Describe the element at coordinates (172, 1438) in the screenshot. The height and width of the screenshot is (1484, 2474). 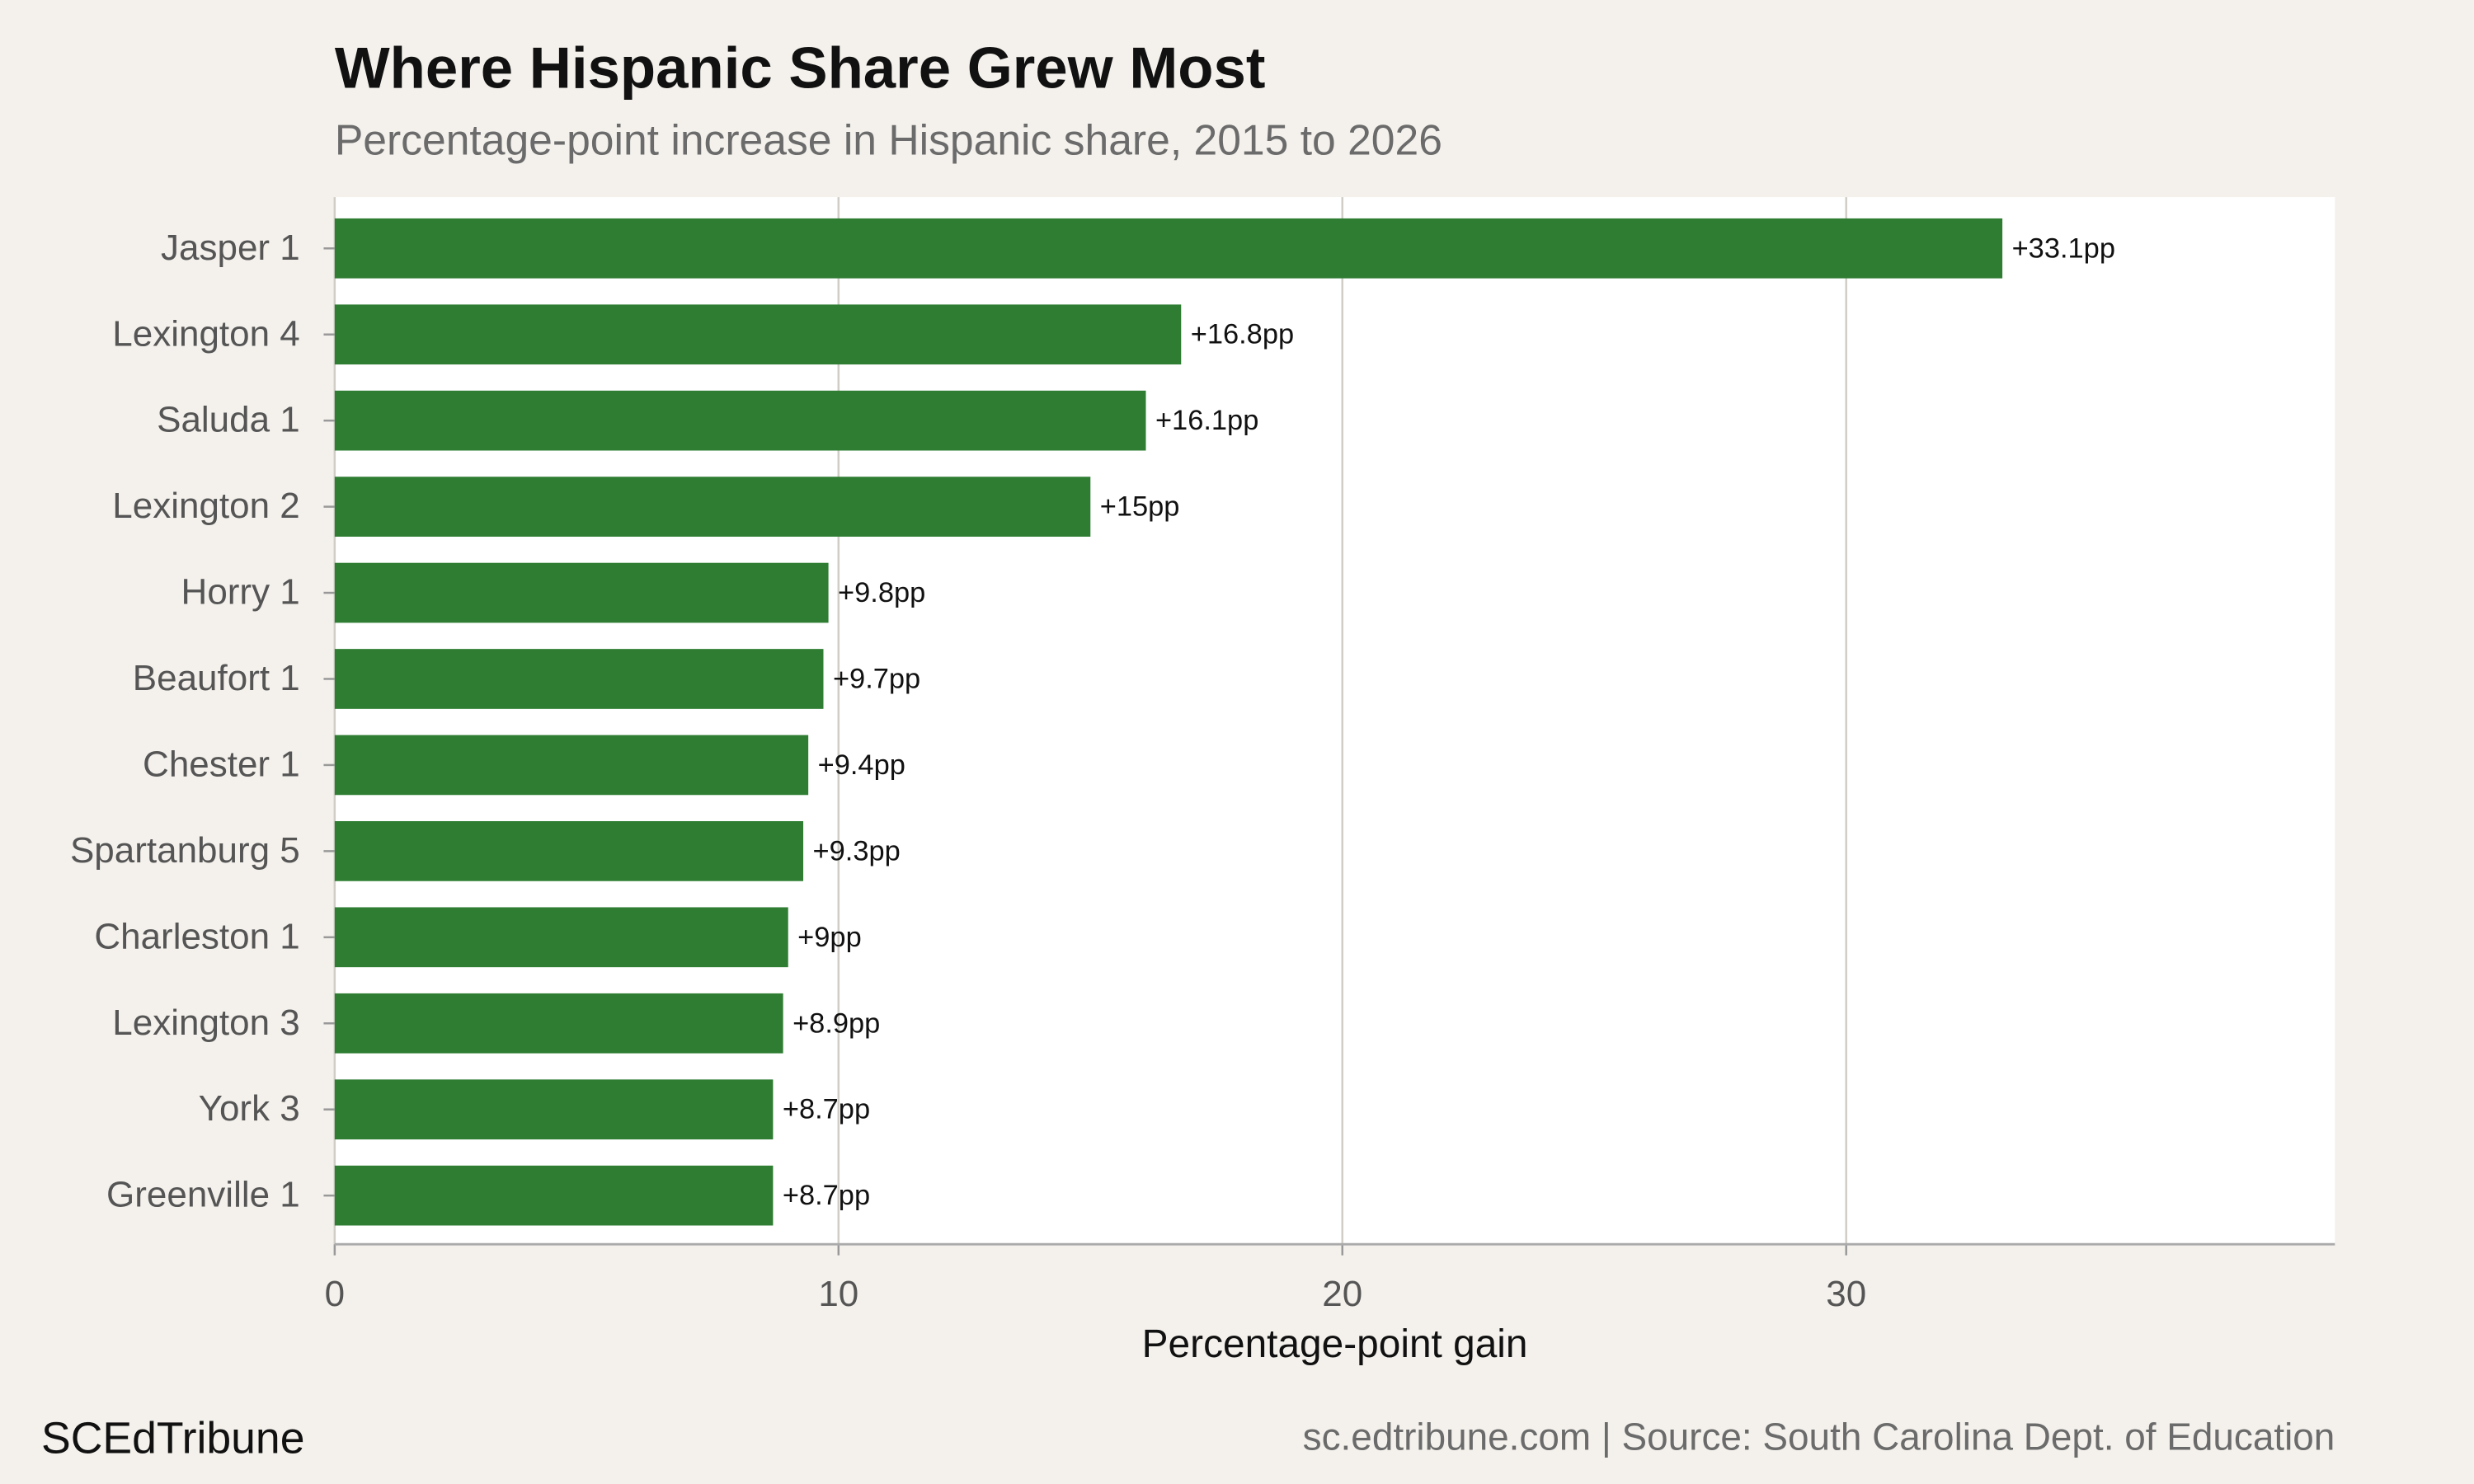
I see `footer-brand: SCEdTribune` at that location.